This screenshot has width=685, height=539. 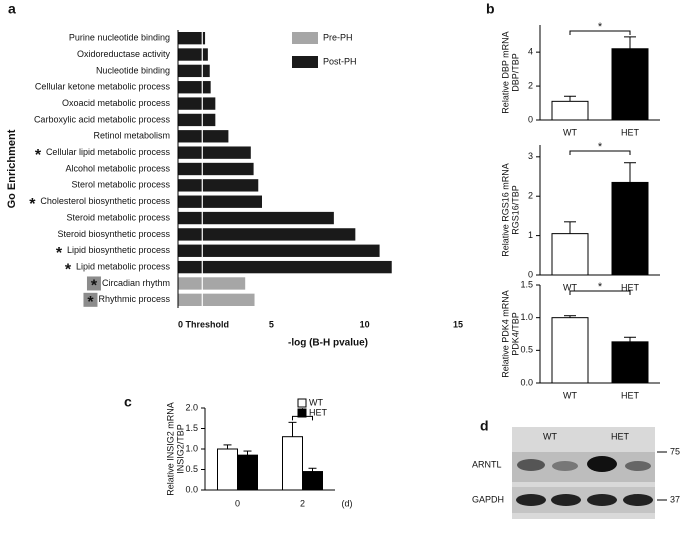 I want to click on y-tick-label: 3, so click(x=530, y=156).